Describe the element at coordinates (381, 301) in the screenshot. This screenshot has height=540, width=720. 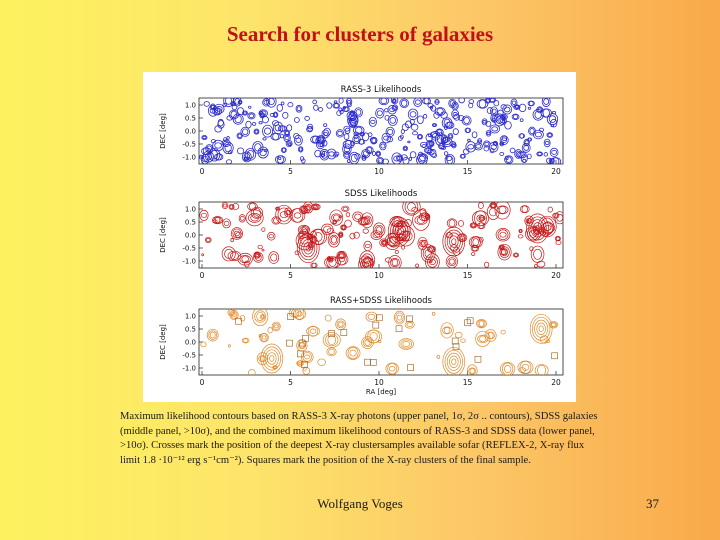
I see `panel-title: RASS+SDSS Likelihoods` at that location.